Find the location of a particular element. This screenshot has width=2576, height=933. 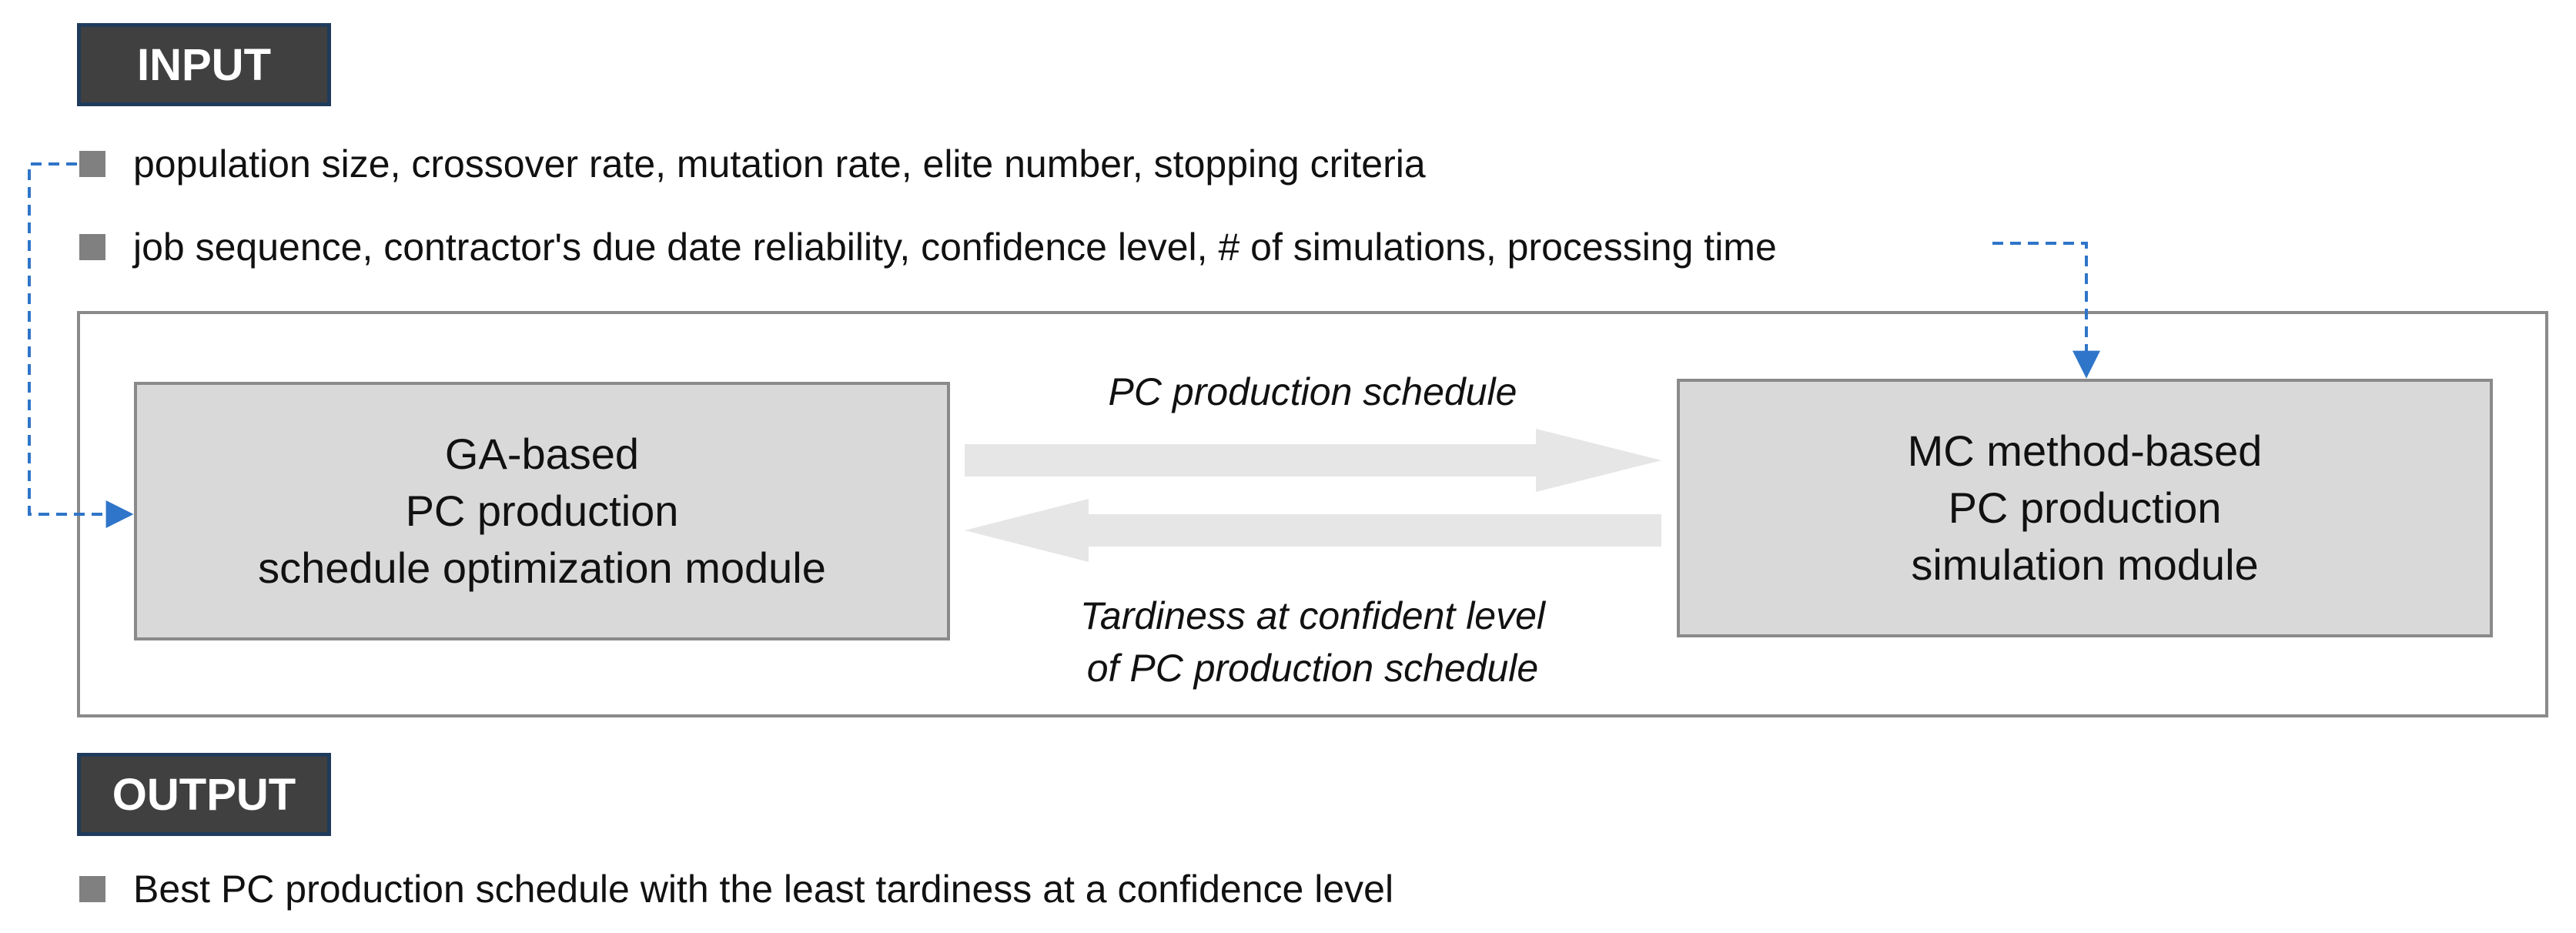

output-header: OUTPUT is located at coordinates (204, 794).